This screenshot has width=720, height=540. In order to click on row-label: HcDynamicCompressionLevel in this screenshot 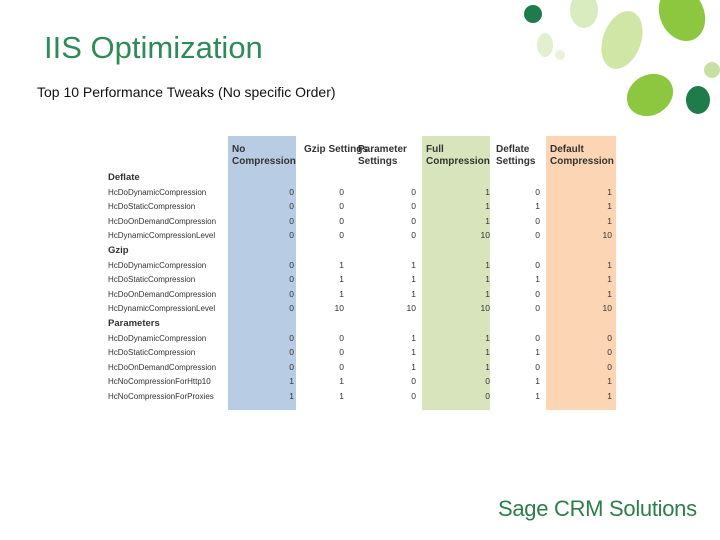, I will do `click(162, 236)`.